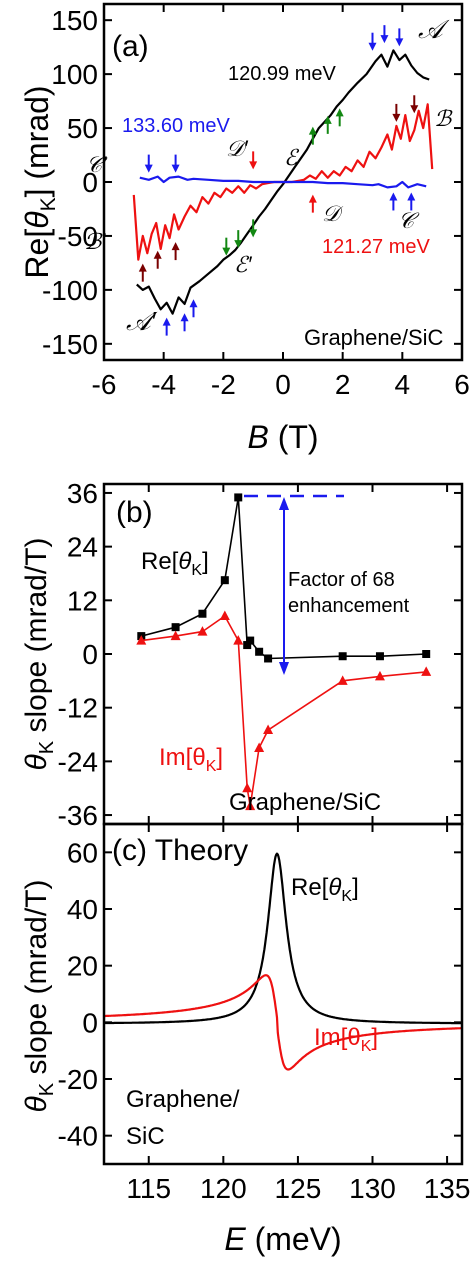 Image resolution: width=476 pixels, height=1283 pixels. I want to click on panel-a-ytick-label: -100, so click(70, 290).